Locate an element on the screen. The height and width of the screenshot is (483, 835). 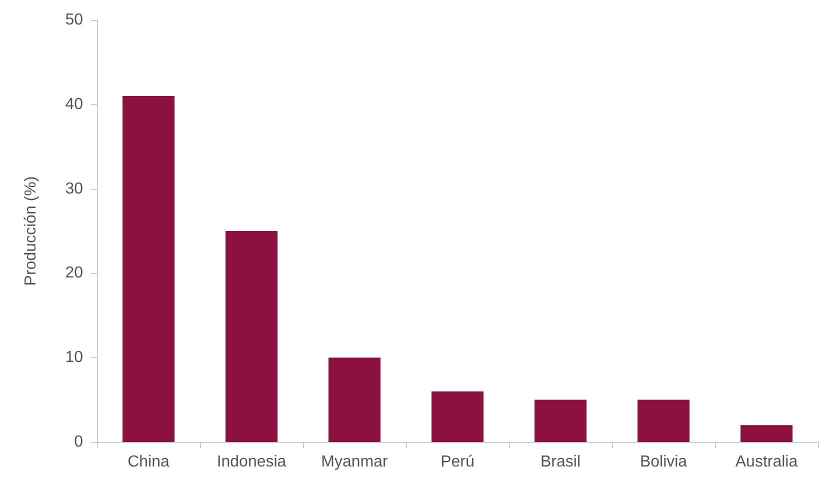
y-tick-label: 0 is located at coordinates (79, 442).